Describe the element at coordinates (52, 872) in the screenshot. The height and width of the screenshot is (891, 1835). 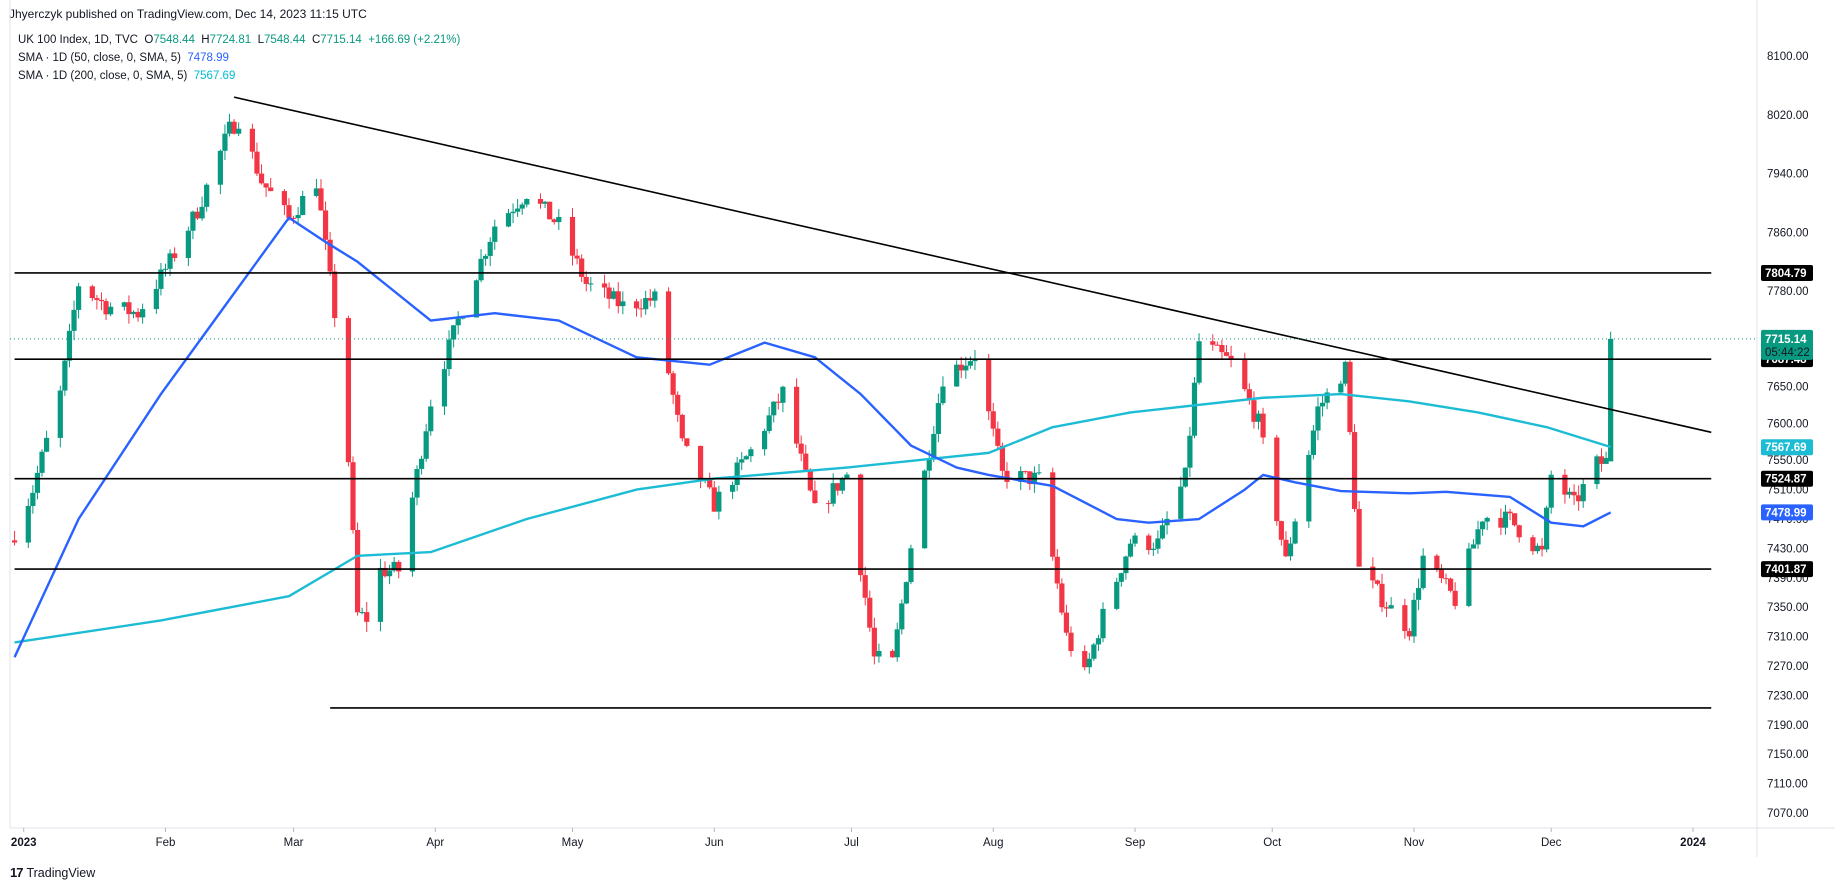
I see `tradingview-logo: 17 TradingView` at that location.